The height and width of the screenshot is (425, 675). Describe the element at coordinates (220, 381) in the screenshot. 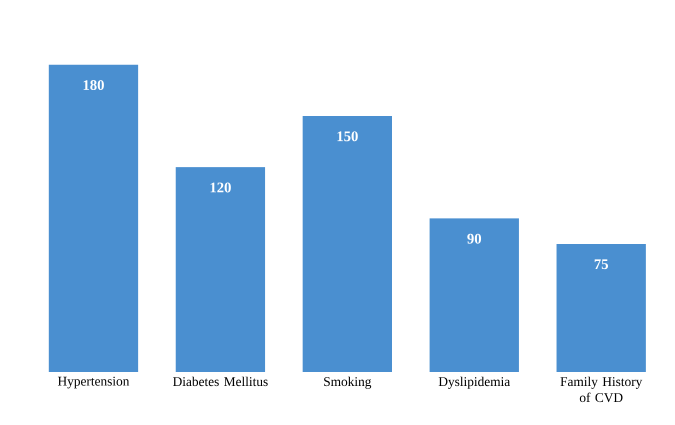

I see `x-tick-label: Diabetes Mellitus` at that location.